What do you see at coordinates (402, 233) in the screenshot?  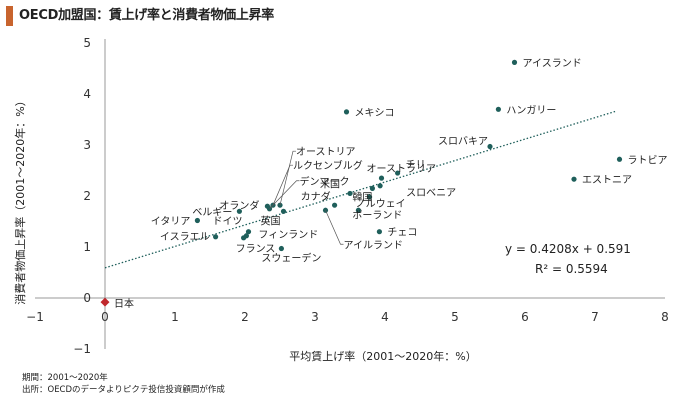 I see `label-チェコ: チェコ` at bounding box center [402, 233].